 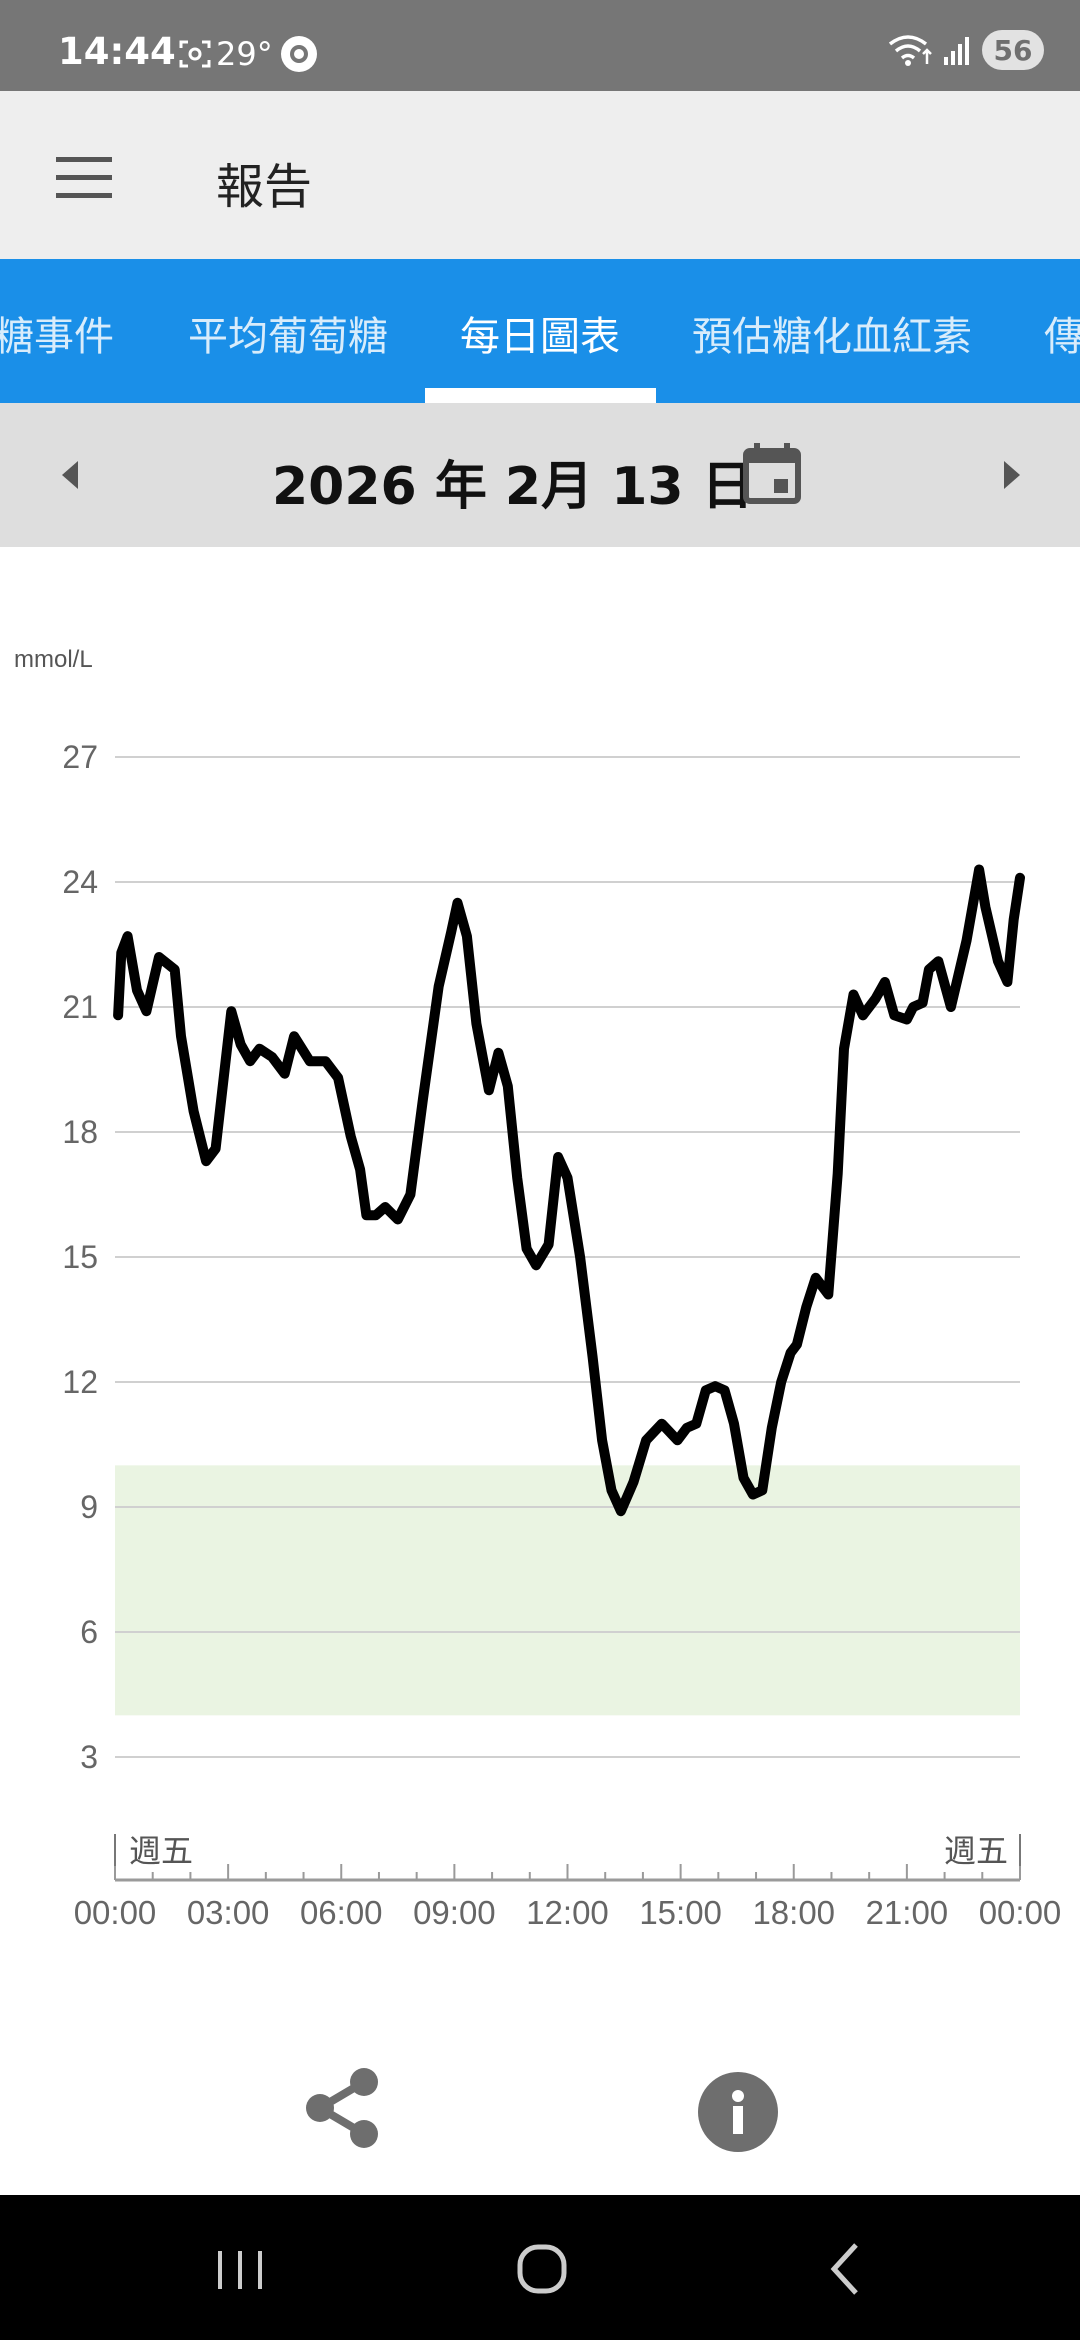 I want to click on app-bar: 報告, so click(x=540, y=175).